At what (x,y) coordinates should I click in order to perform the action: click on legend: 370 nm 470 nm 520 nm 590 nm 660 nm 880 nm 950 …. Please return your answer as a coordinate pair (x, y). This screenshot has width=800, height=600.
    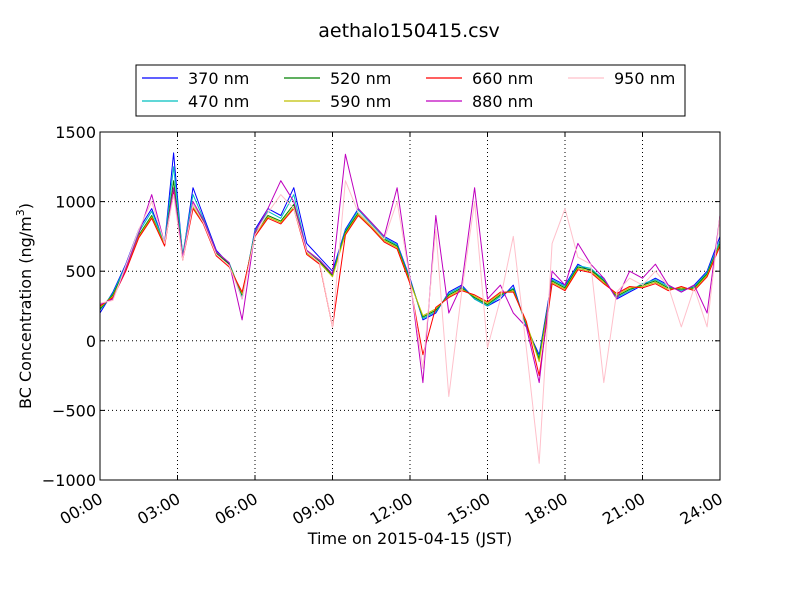
    Looking at the image, I should click on (410, 90).